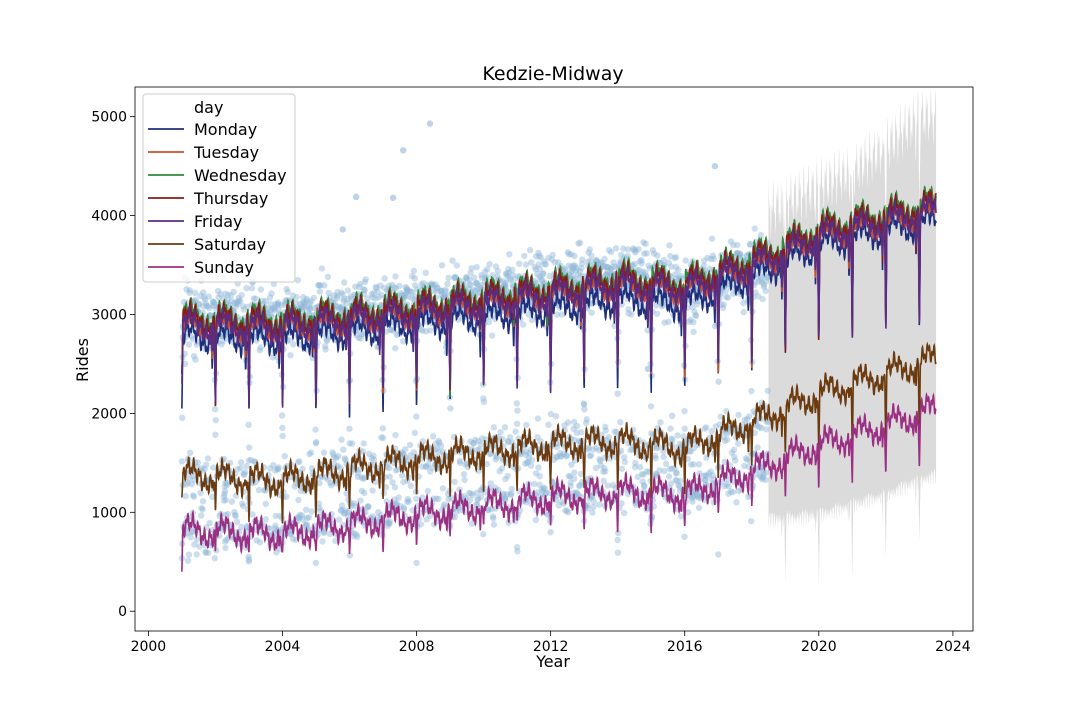 This screenshot has height=720, width=1080. I want to click on legend-label-thursday: Thursday, so click(230, 198).